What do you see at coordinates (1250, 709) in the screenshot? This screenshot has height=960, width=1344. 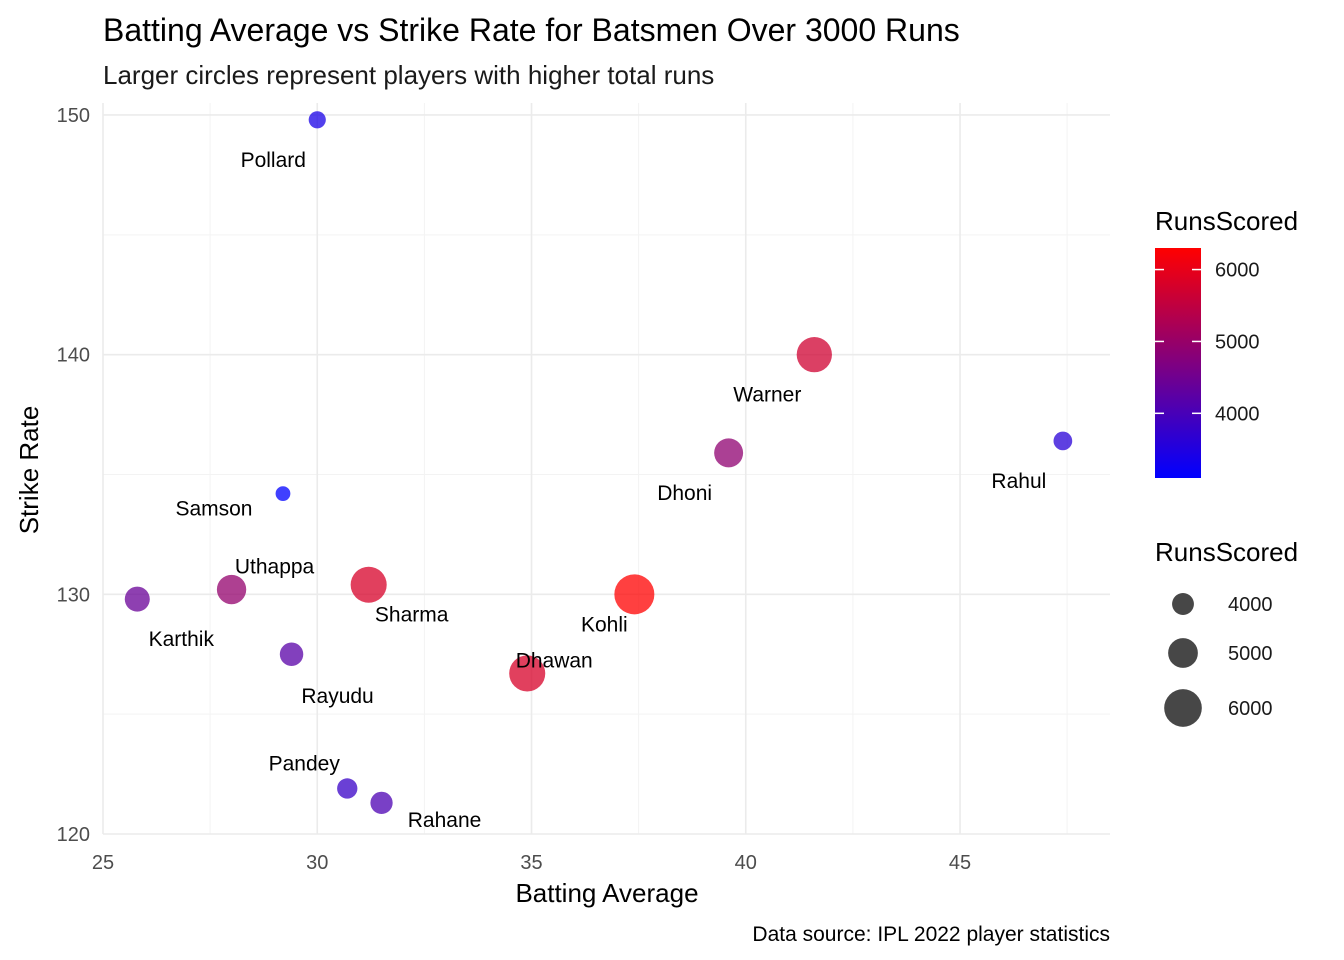 I see `size-legend-label: 6000` at bounding box center [1250, 709].